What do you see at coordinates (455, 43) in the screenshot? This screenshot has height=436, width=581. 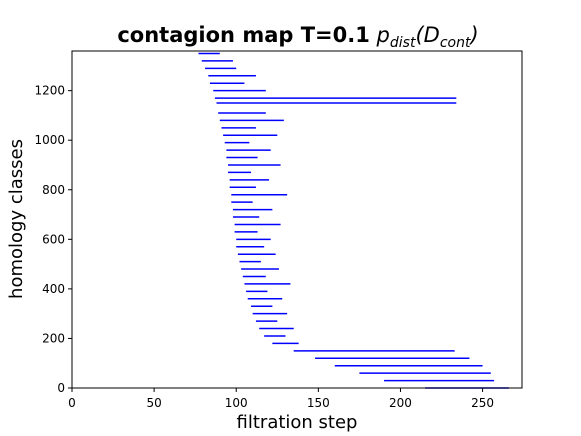 I see `title-sub: cont` at bounding box center [455, 43].